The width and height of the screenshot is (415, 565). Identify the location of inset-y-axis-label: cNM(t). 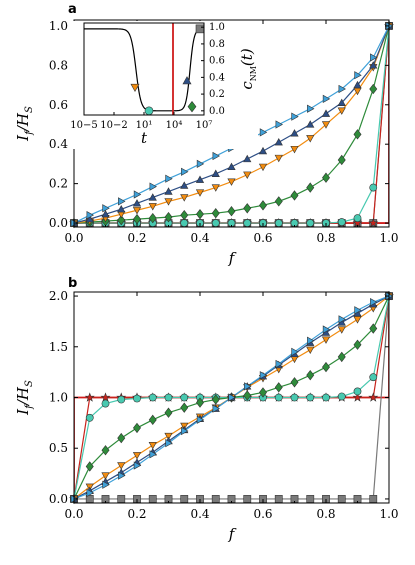
(248, 68).